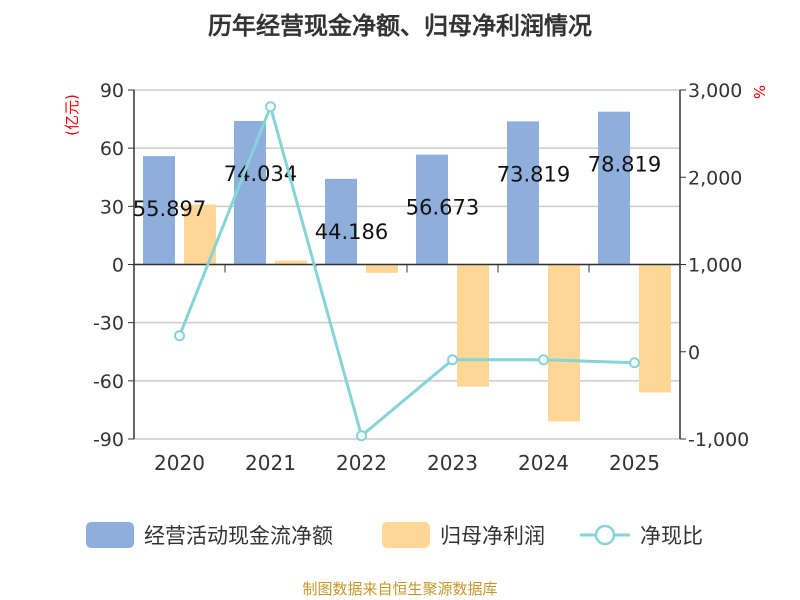  Describe the element at coordinates (260, 174) in the screenshot. I see `data-label: 74.034` at that location.